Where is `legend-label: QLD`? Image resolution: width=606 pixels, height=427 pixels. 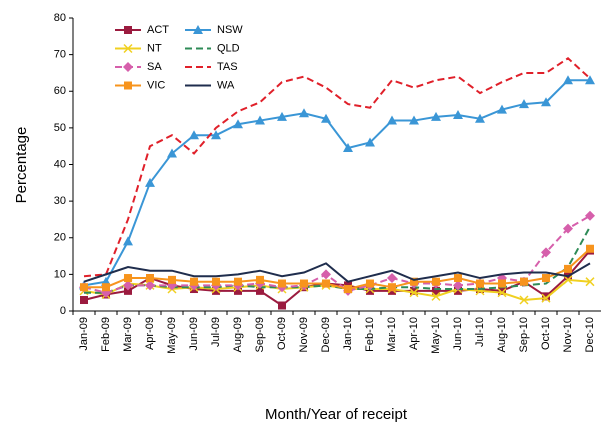
legend-label: QLD is located at coordinates (228, 48).